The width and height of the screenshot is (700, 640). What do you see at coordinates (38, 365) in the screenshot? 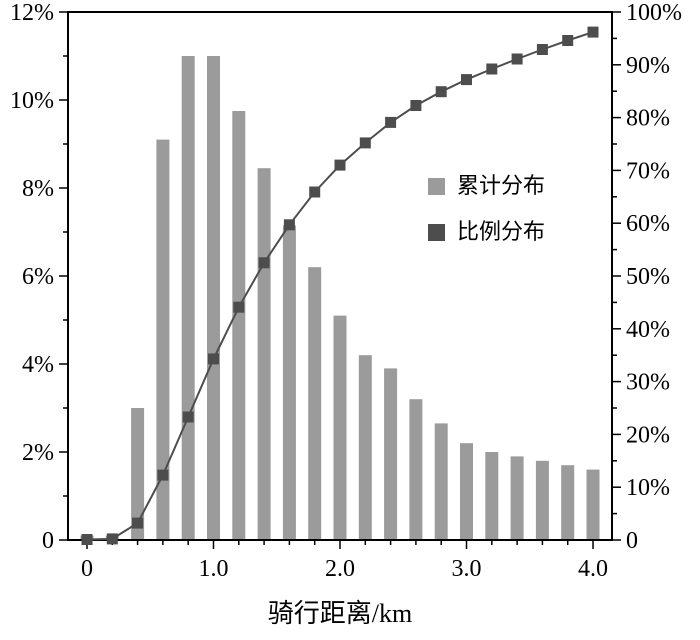
I see `y-left-tick-label: 4%` at bounding box center [38, 365].